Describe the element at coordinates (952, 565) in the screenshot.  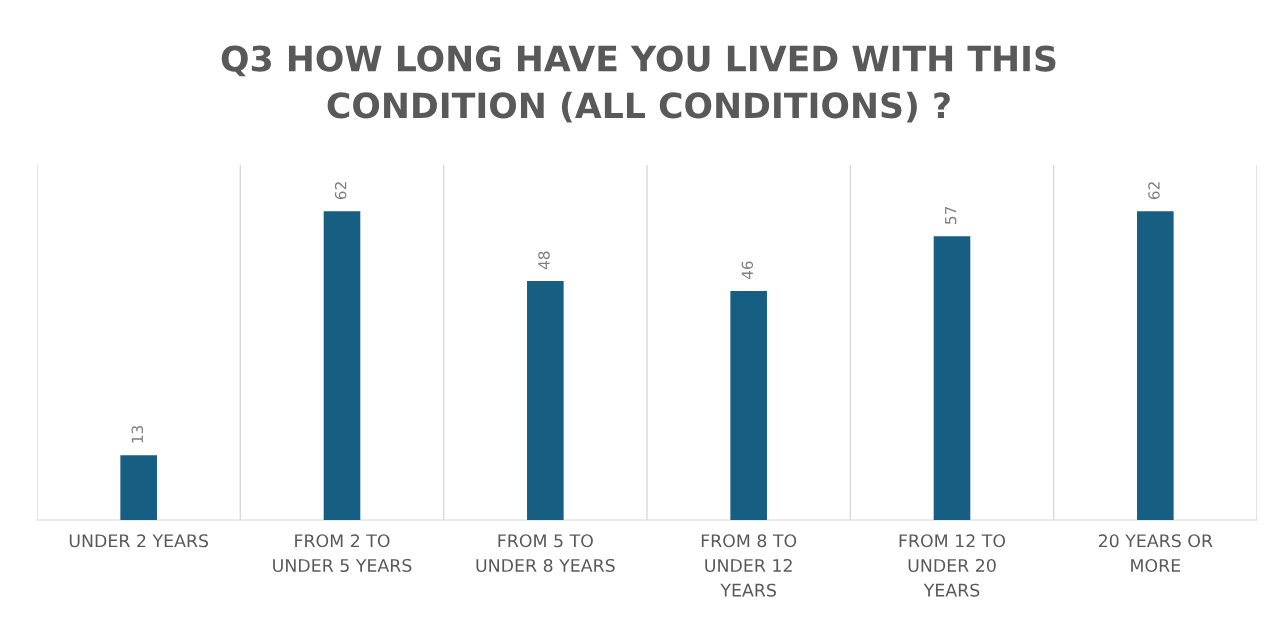
I see `x-tick-label: FROM 12 TO UNDER 20 YEARS` at that location.